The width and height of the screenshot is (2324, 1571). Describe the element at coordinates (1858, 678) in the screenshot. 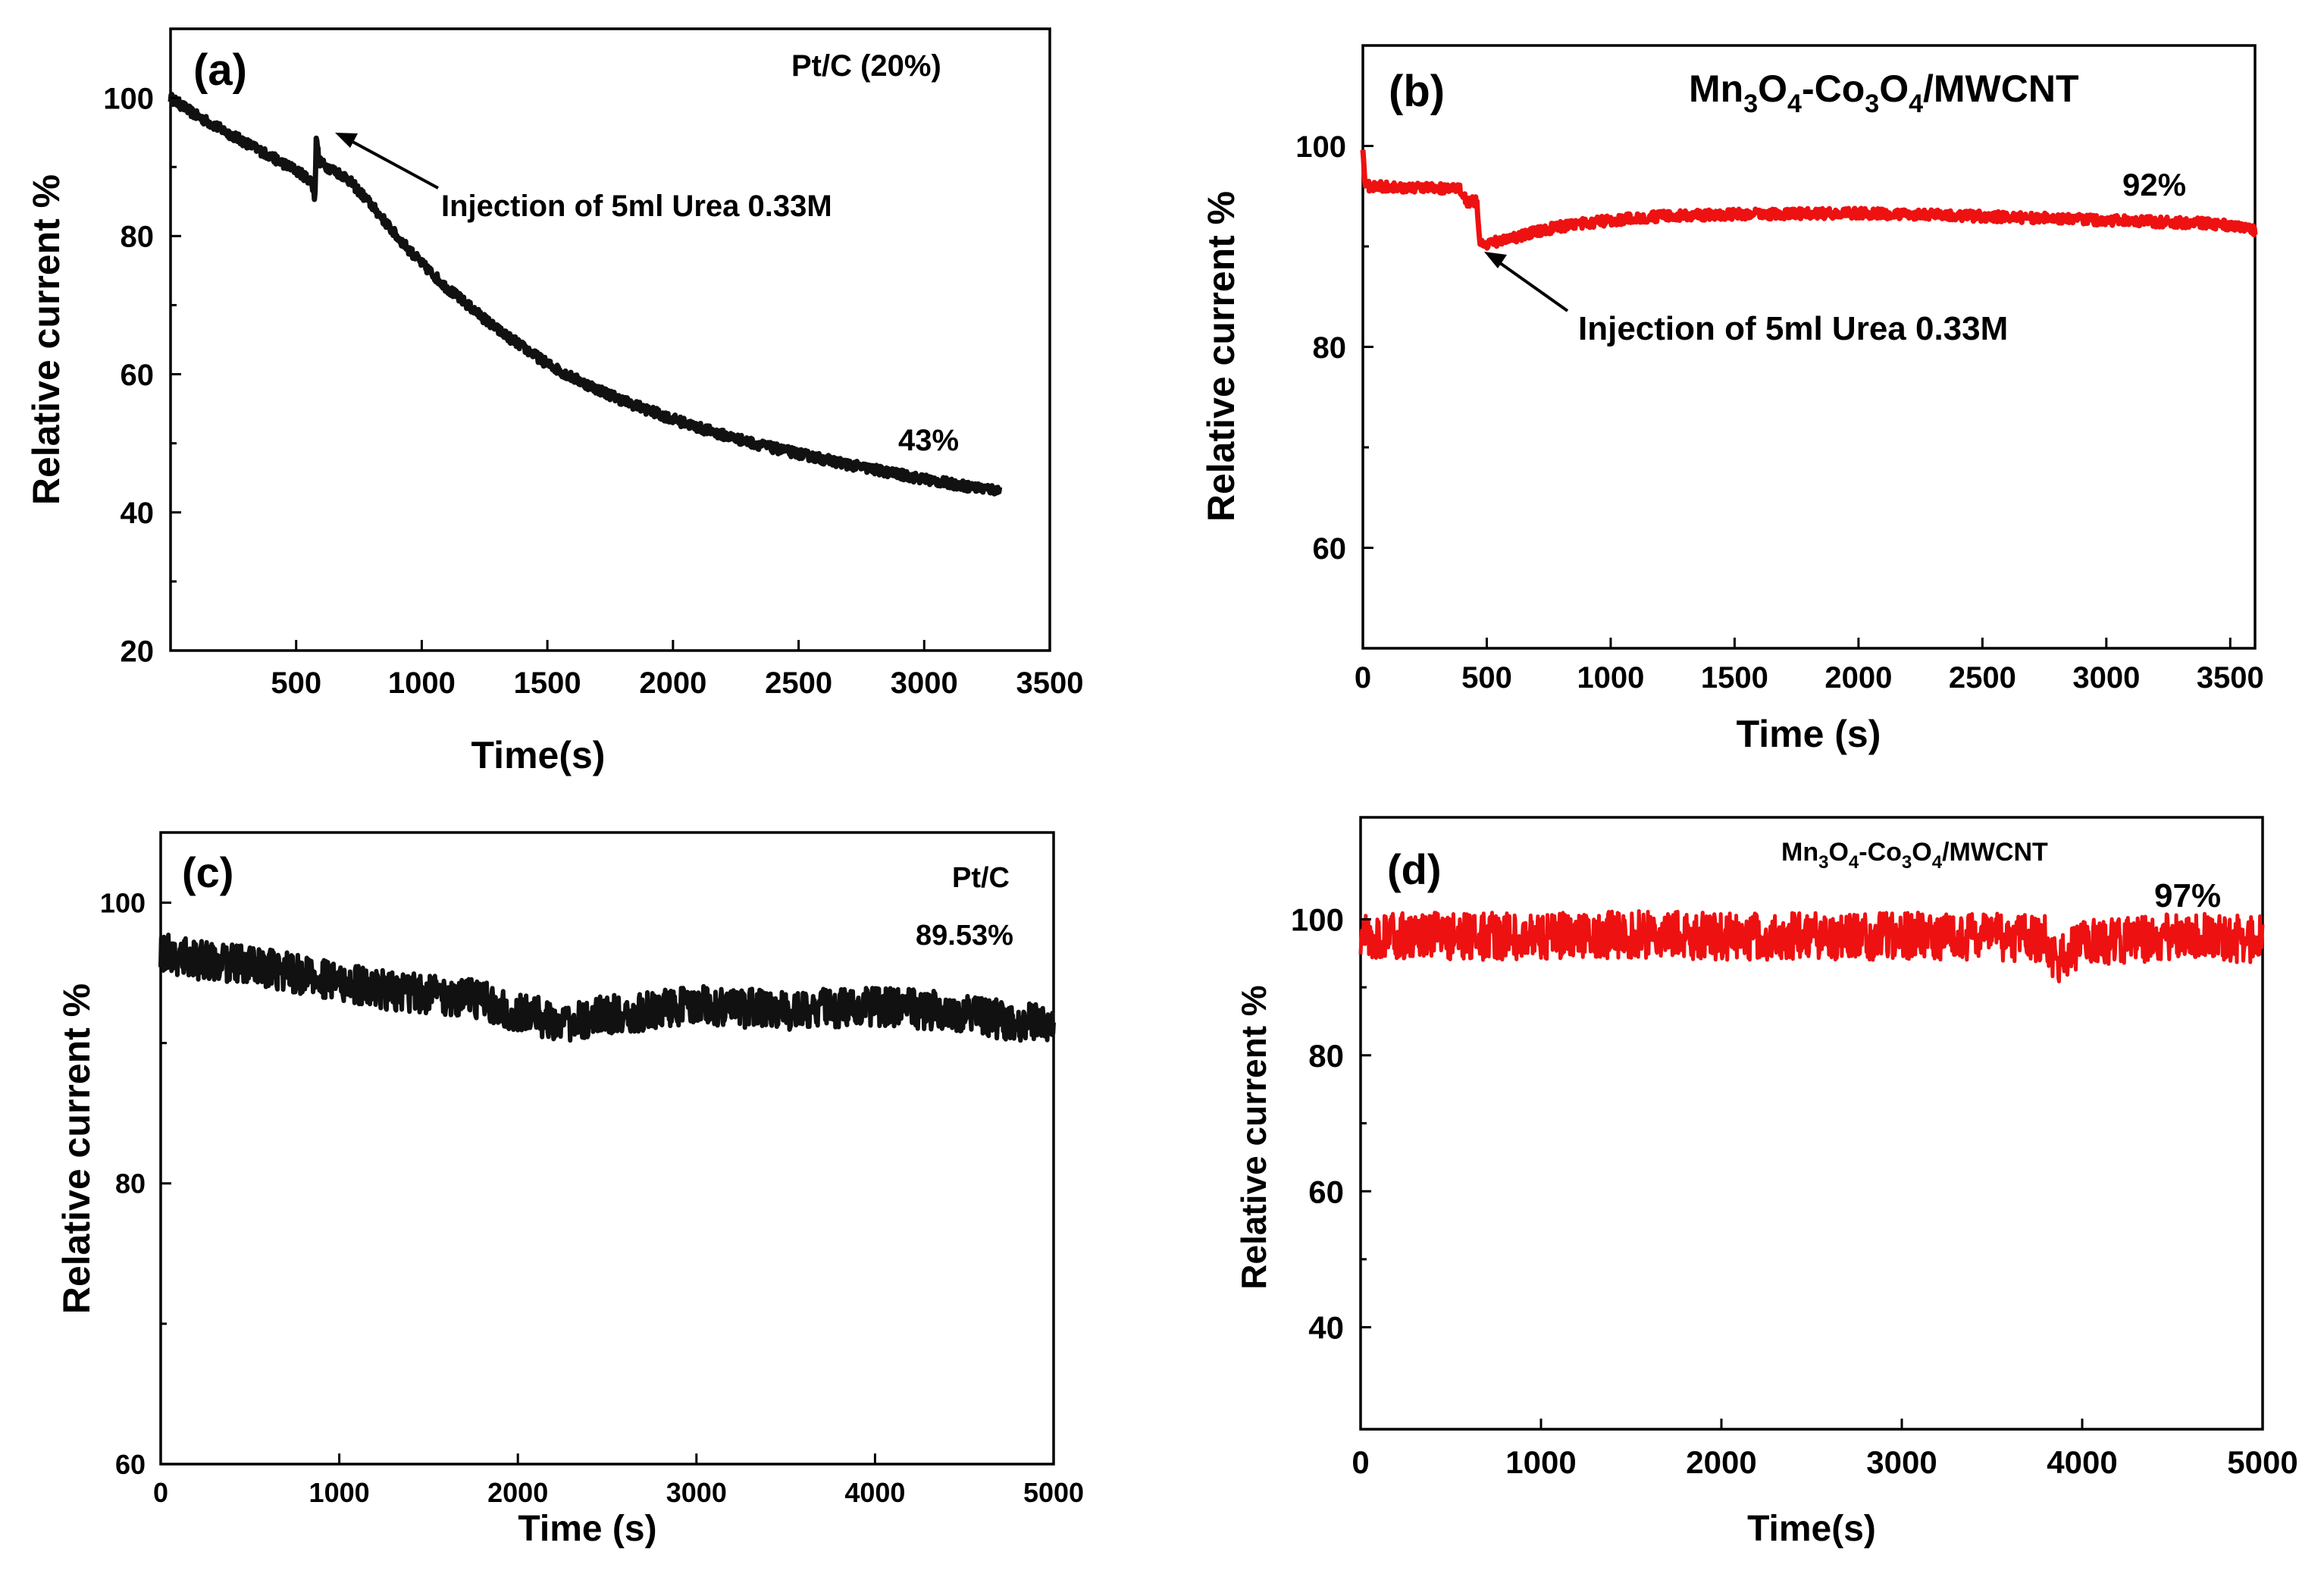

I see `panel-b-xtick-label: 2000` at that location.